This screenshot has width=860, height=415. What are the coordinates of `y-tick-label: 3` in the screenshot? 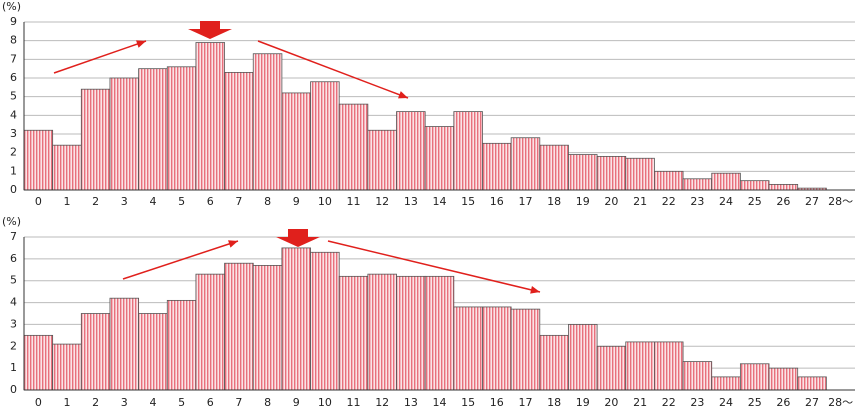 It's located at (13, 323).